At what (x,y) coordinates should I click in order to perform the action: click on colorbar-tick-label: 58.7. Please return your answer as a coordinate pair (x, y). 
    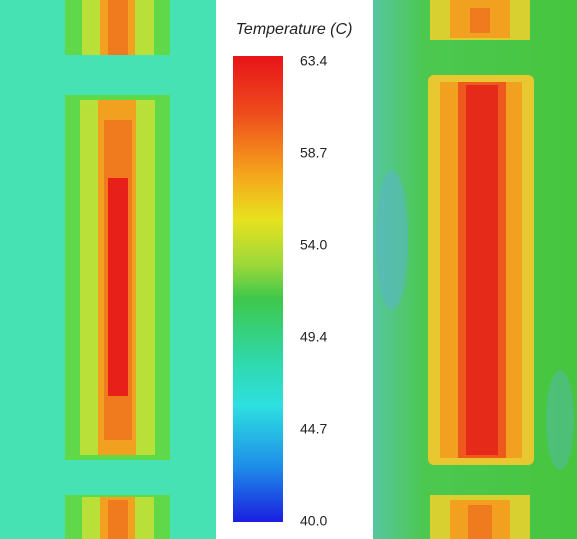
    Looking at the image, I should click on (313, 153).